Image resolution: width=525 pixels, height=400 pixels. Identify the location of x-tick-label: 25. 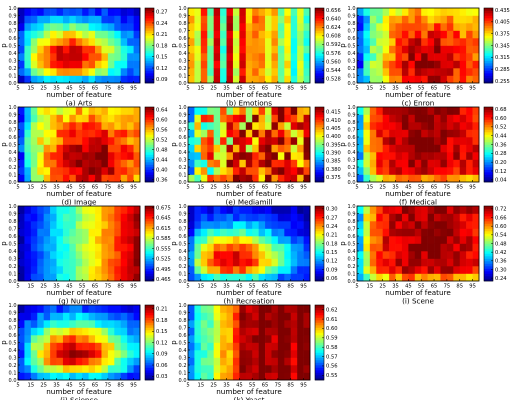
(382, 188).